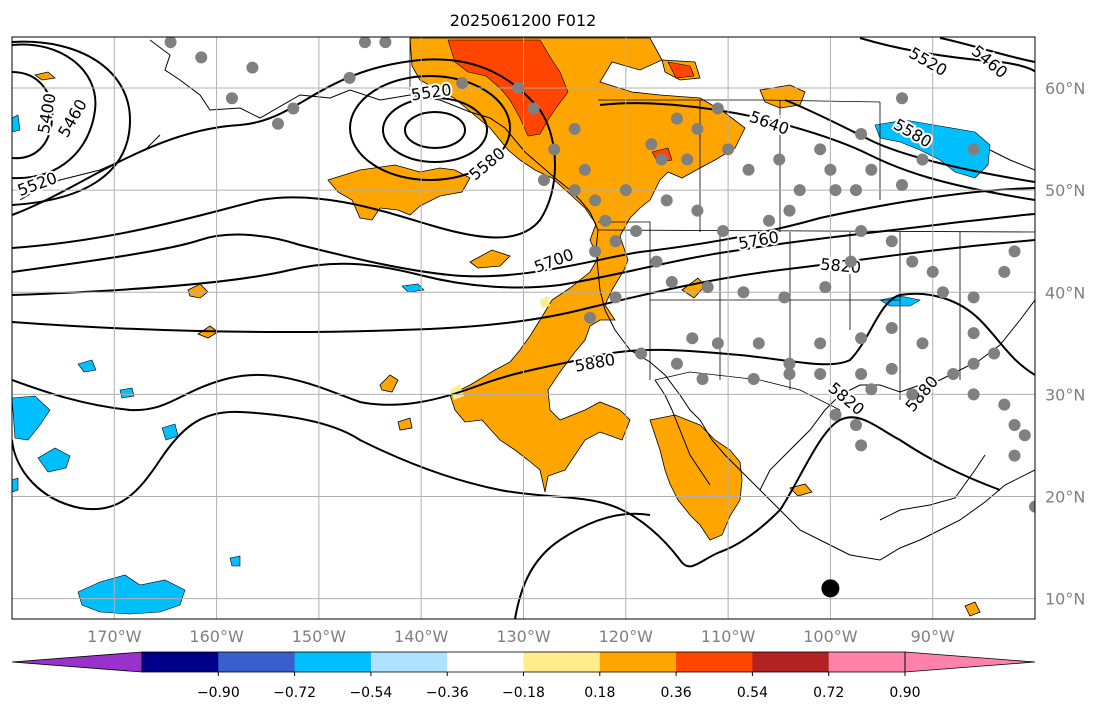 Image resolution: width=1105 pixels, height=712 pixels. I want to click on contour-5520-west, so click(72, 123).